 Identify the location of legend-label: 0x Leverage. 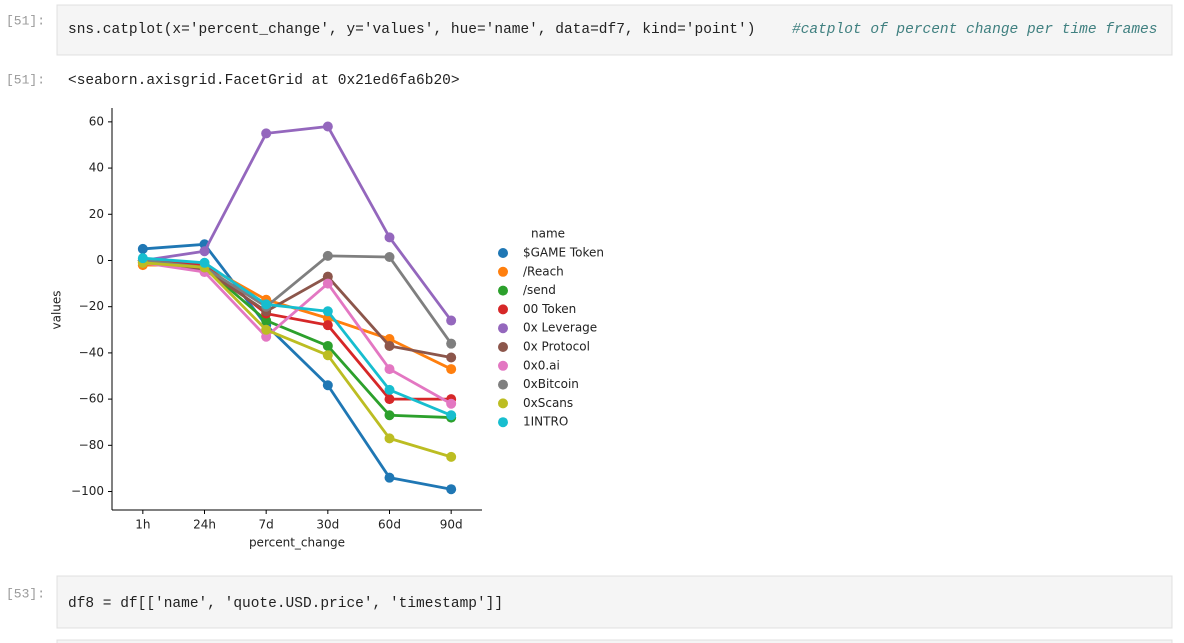
(560, 328).